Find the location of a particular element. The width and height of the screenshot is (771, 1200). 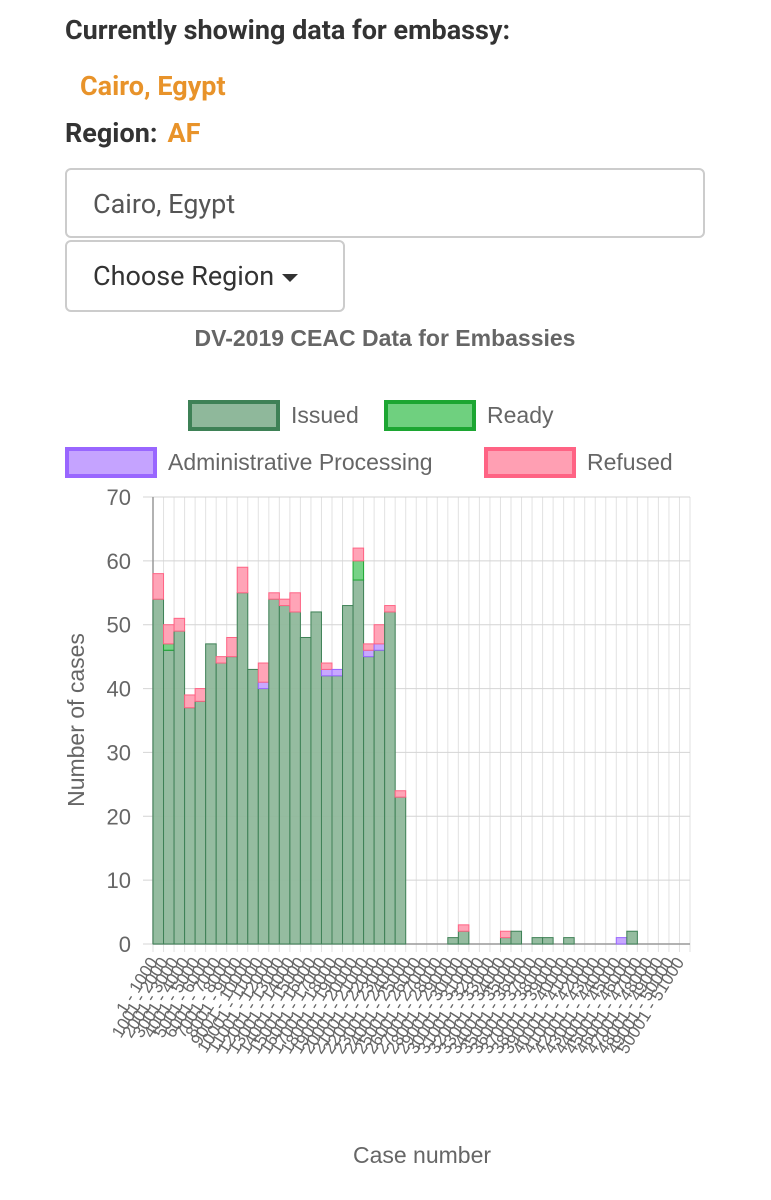

chart-title: DV-2019 CEAC Data for Embassies is located at coordinates (385, 338).